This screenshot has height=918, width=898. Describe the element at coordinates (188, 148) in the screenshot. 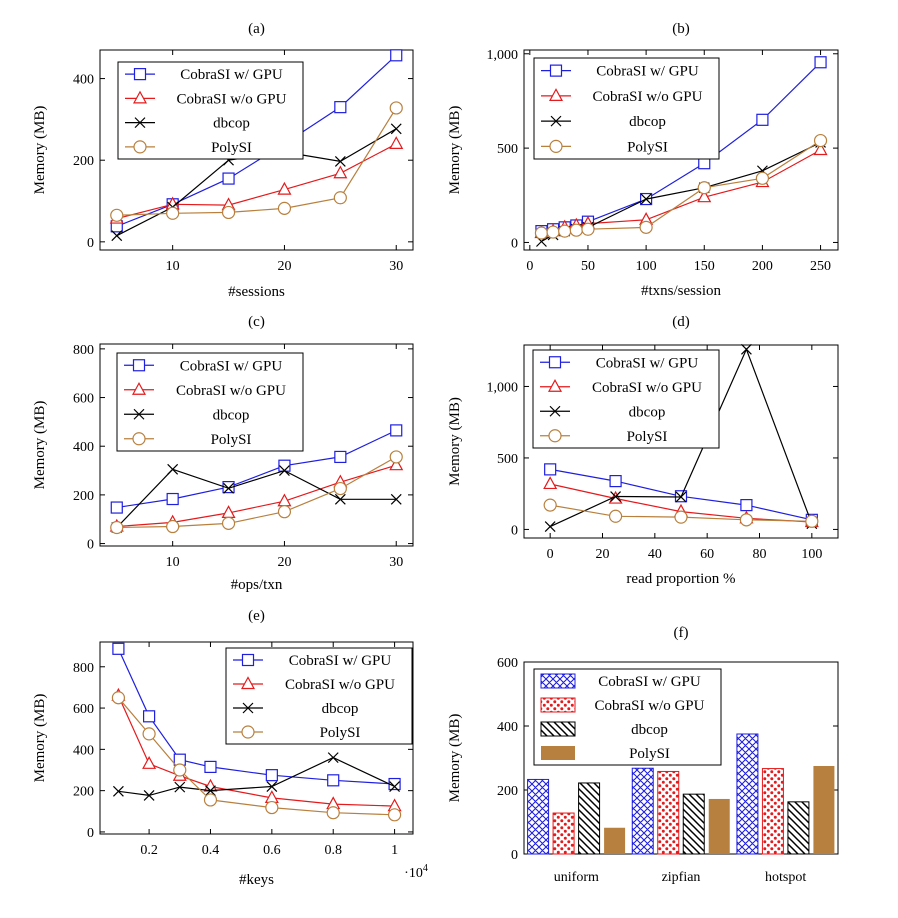

I see `legend-entry: PolySI` at that location.